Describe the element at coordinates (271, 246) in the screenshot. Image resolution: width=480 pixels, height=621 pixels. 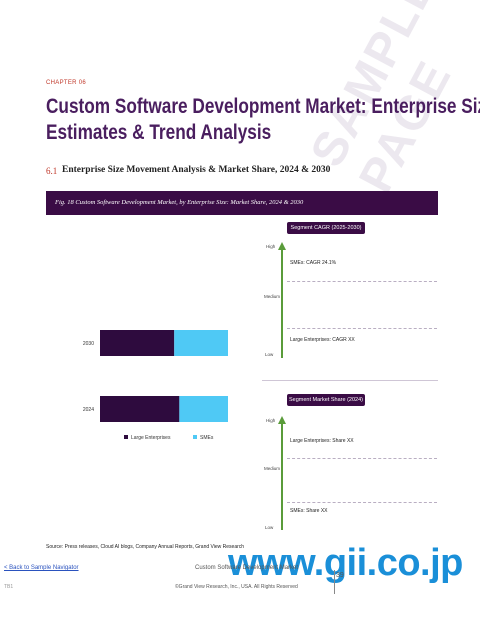
I see `cagr-high-label: High` at that location.